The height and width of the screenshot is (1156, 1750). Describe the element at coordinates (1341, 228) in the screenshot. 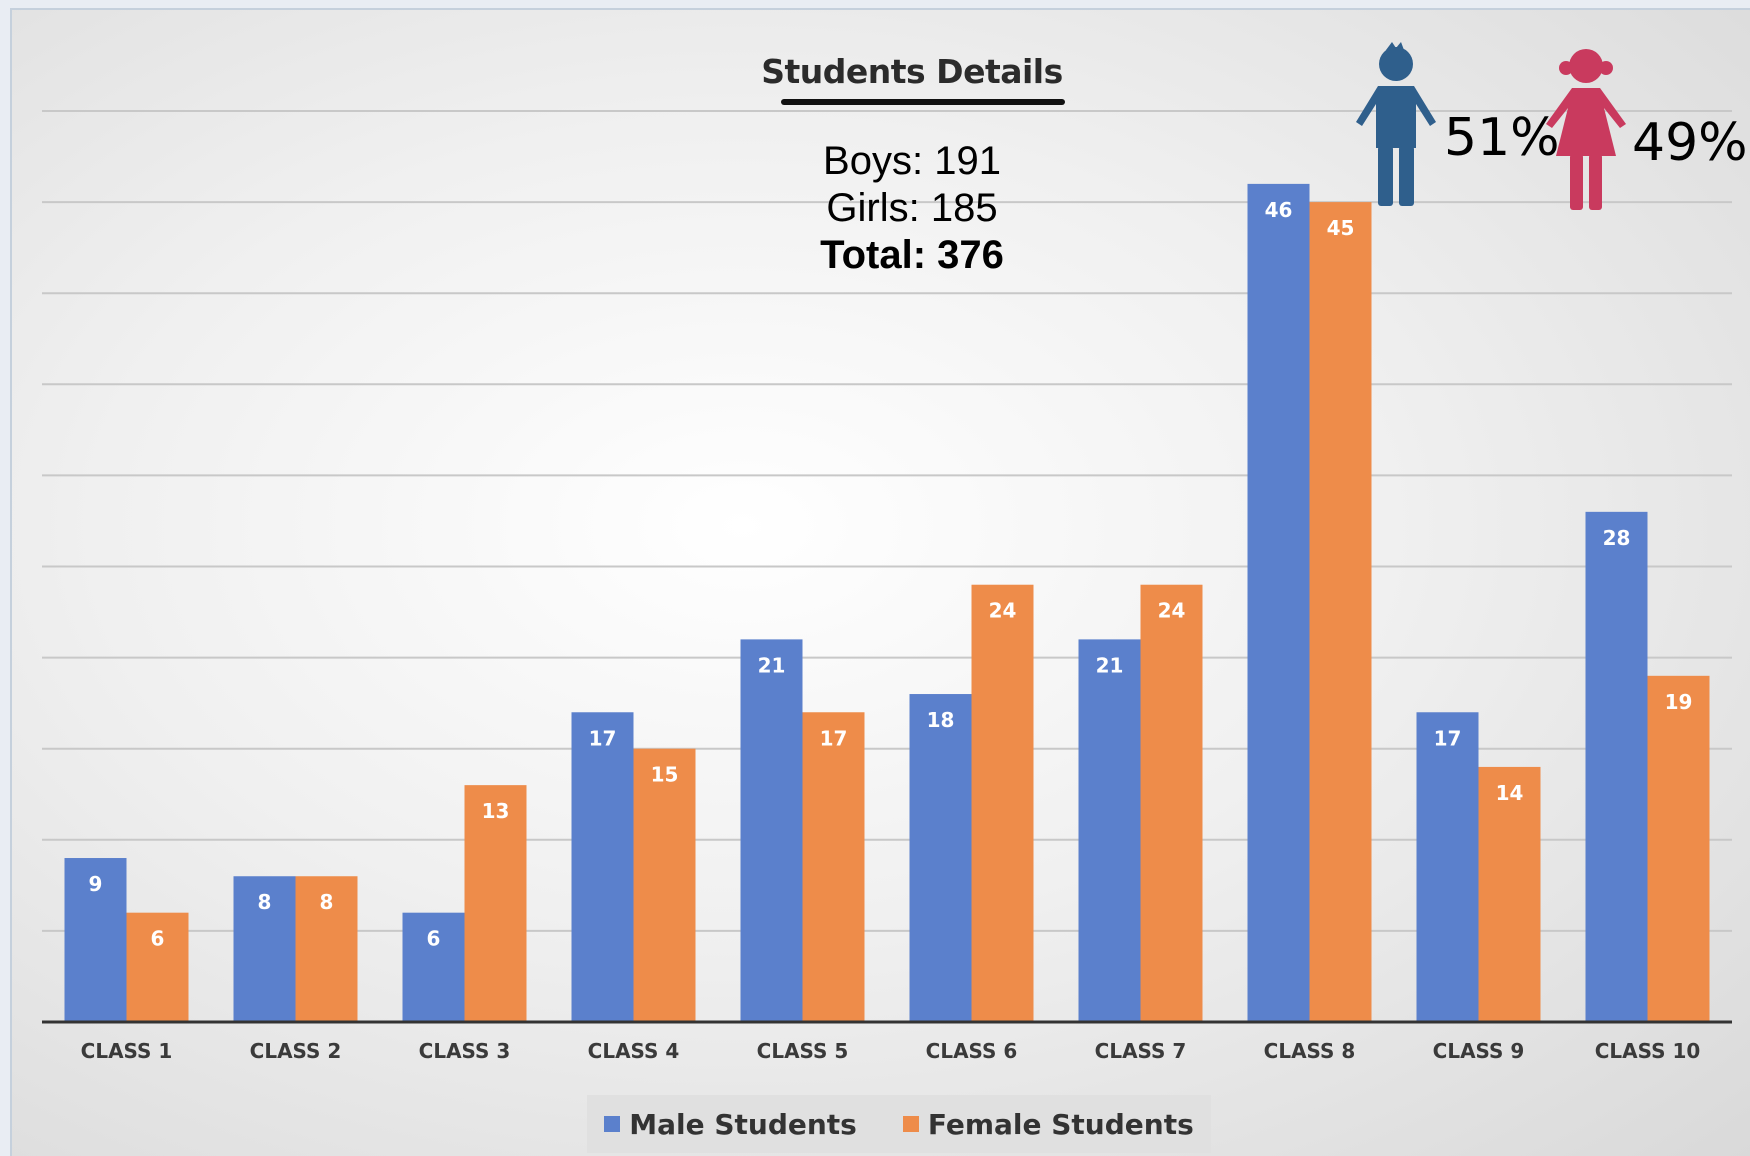

I see `female-data-label: 45` at that location.